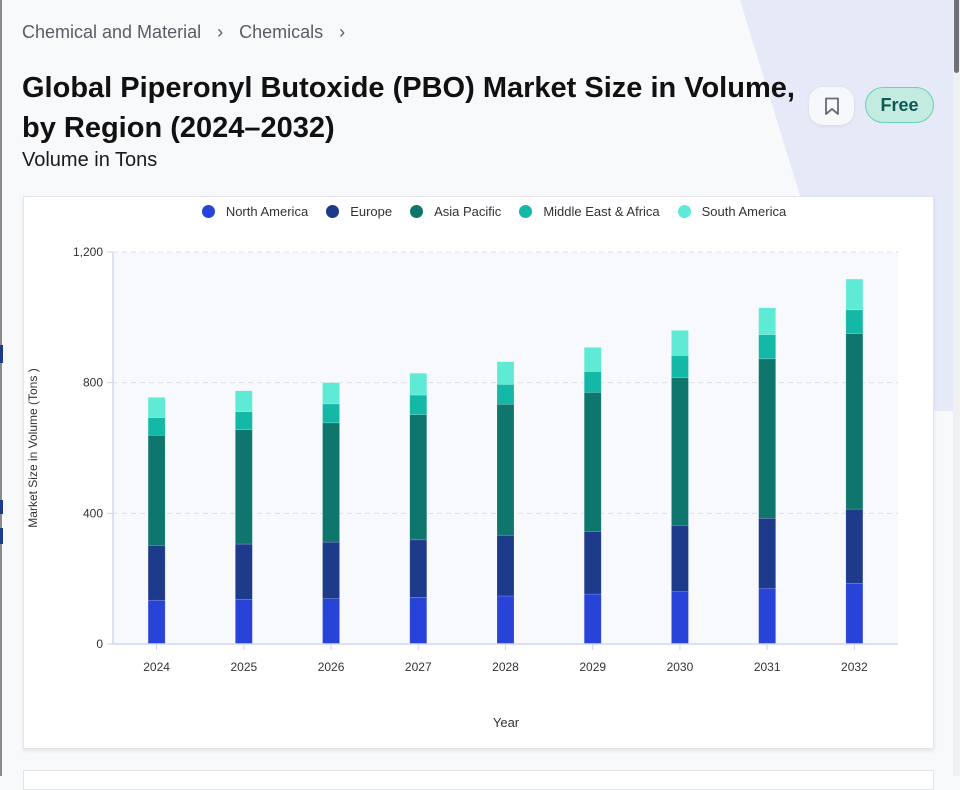 This screenshot has width=960, height=790. What do you see at coordinates (331, 413) in the screenshot?
I see `bar-middle-east-africa-2026` at bounding box center [331, 413].